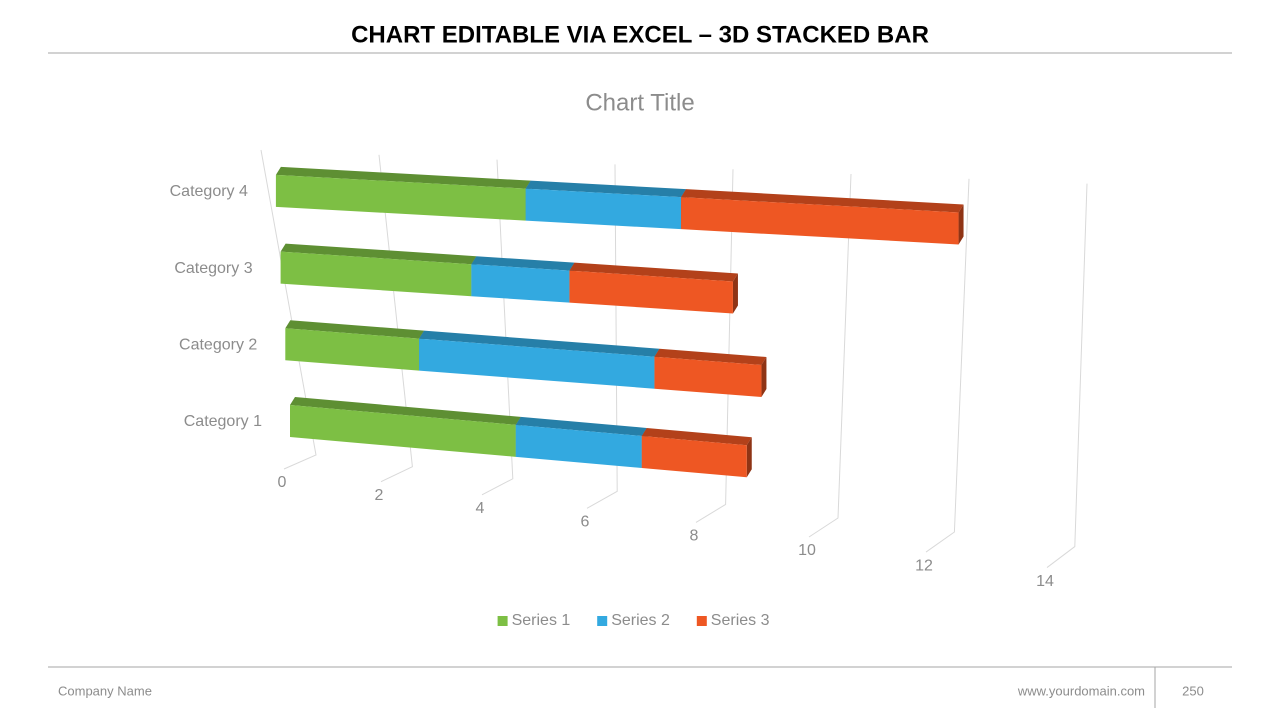 This screenshot has width=1280, height=720. I want to click on y-tick-label: Category 3, so click(213, 268).